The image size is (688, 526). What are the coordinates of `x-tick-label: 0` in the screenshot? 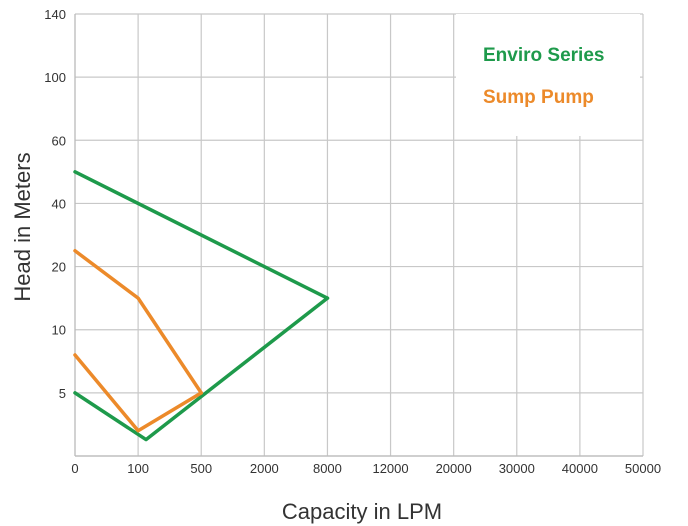 It's located at (74, 468).